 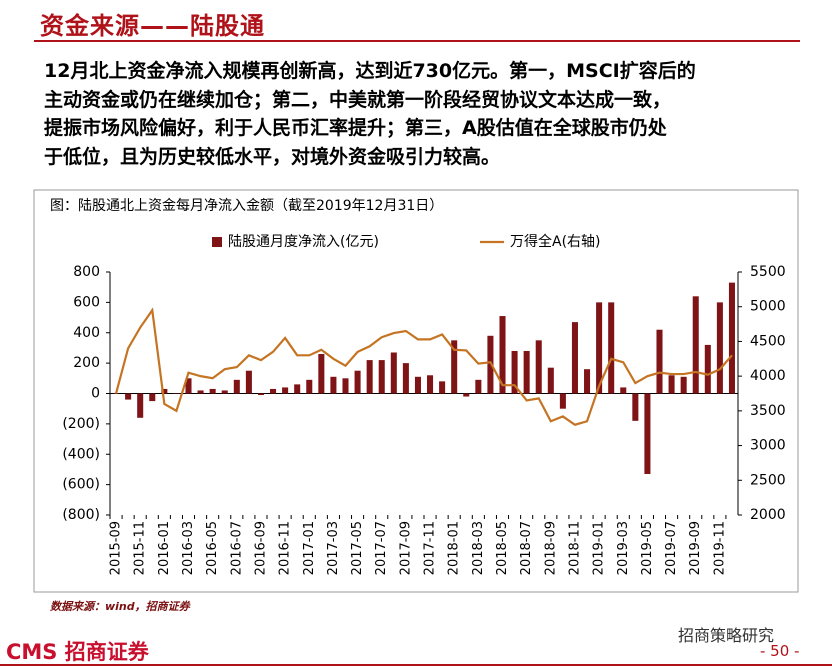 What do you see at coordinates (140, 548) in the screenshot?
I see `x-tick-label: 2015-11` at bounding box center [140, 548].